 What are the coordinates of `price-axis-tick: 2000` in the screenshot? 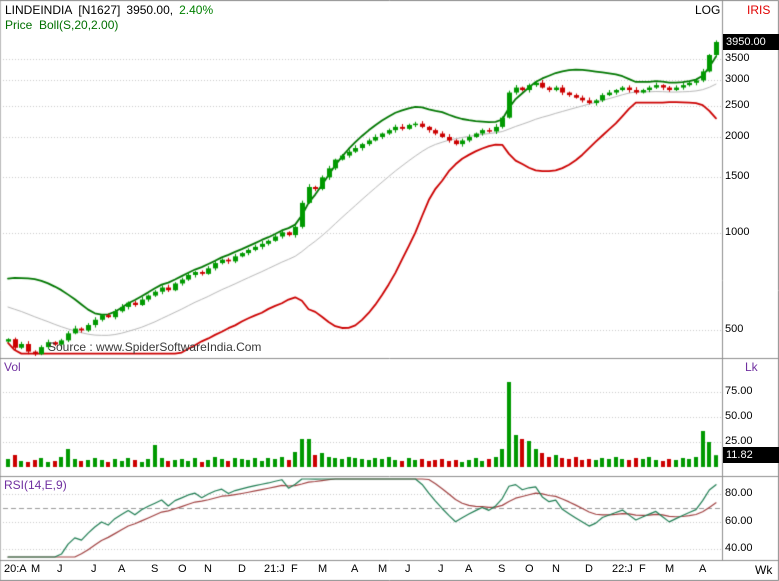 It's located at (737, 136).